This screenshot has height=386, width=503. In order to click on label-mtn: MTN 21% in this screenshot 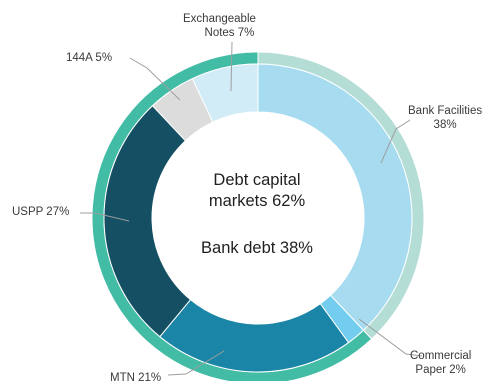, I will do `click(136, 378)`.